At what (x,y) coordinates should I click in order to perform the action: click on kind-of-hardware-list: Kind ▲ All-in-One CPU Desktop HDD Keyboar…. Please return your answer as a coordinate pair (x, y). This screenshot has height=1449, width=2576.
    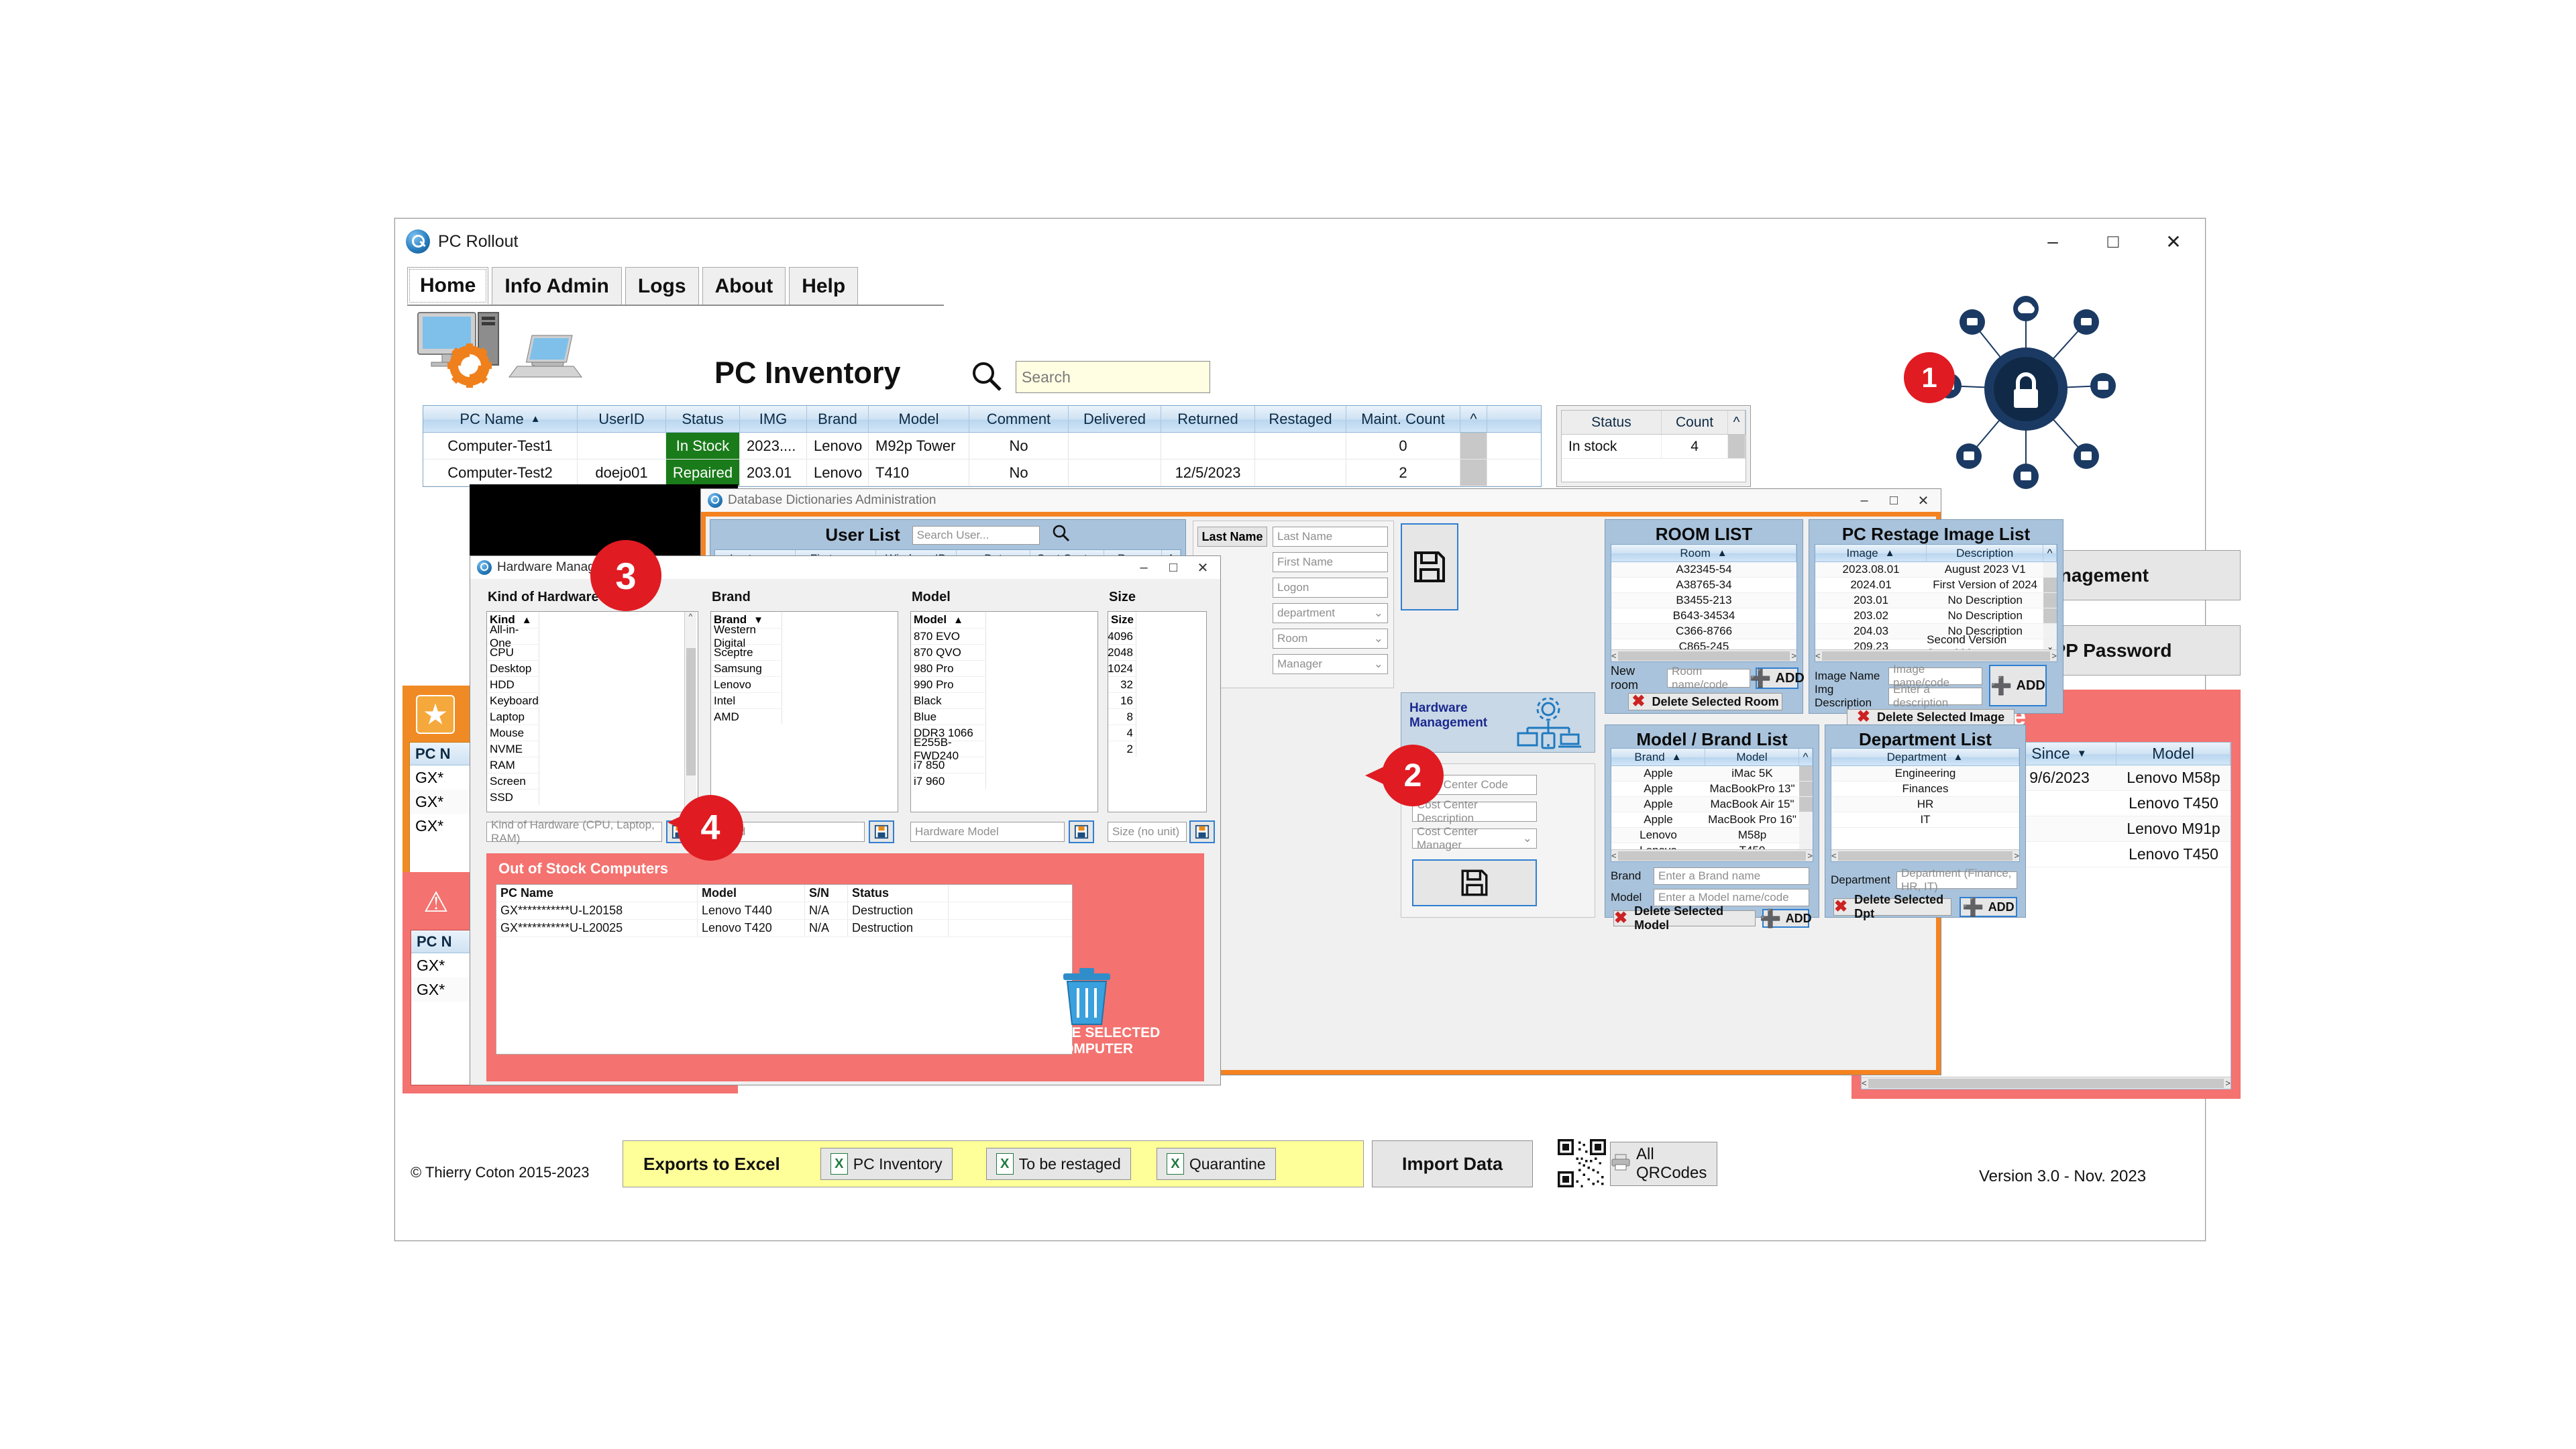
    Looking at the image, I should click on (592, 711).